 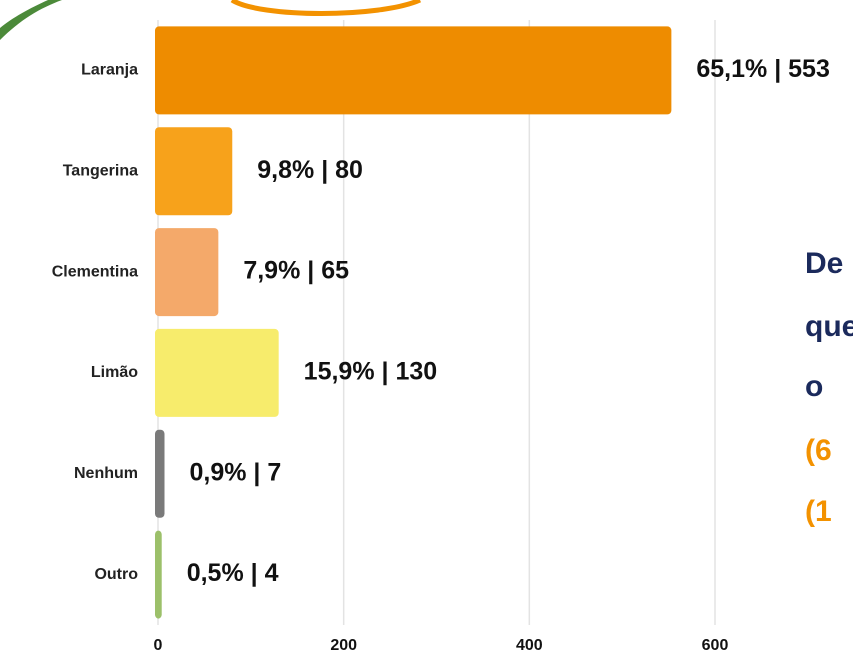 What do you see at coordinates (109, 70) in the screenshot?
I see `category-label: Laranja` at bounding box center [109, 70].